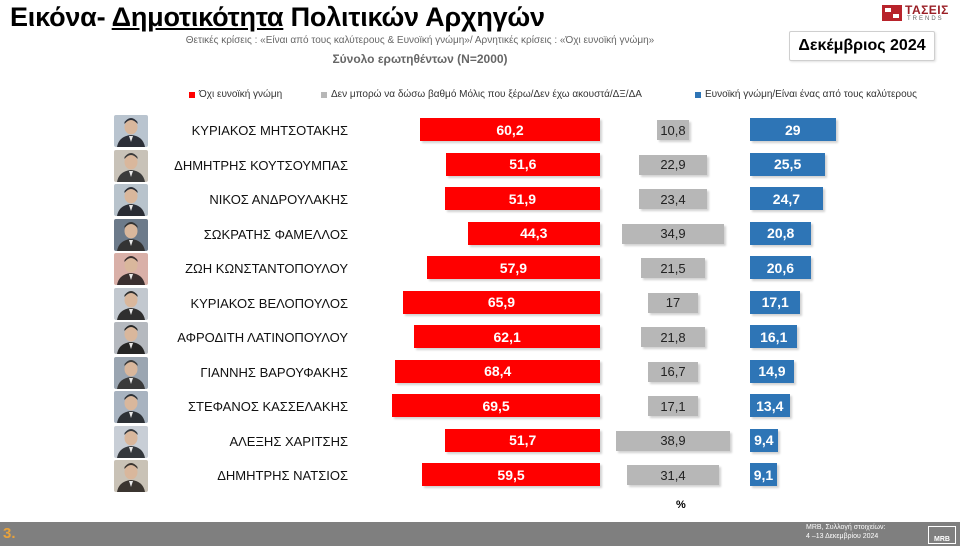 Image resolution: width=960 pixels, height=546 pixels. What do you see at coordinates (496, 405) in the screenshot?
I see `bar-negative: 69,5` at bounding box center [496, 405].